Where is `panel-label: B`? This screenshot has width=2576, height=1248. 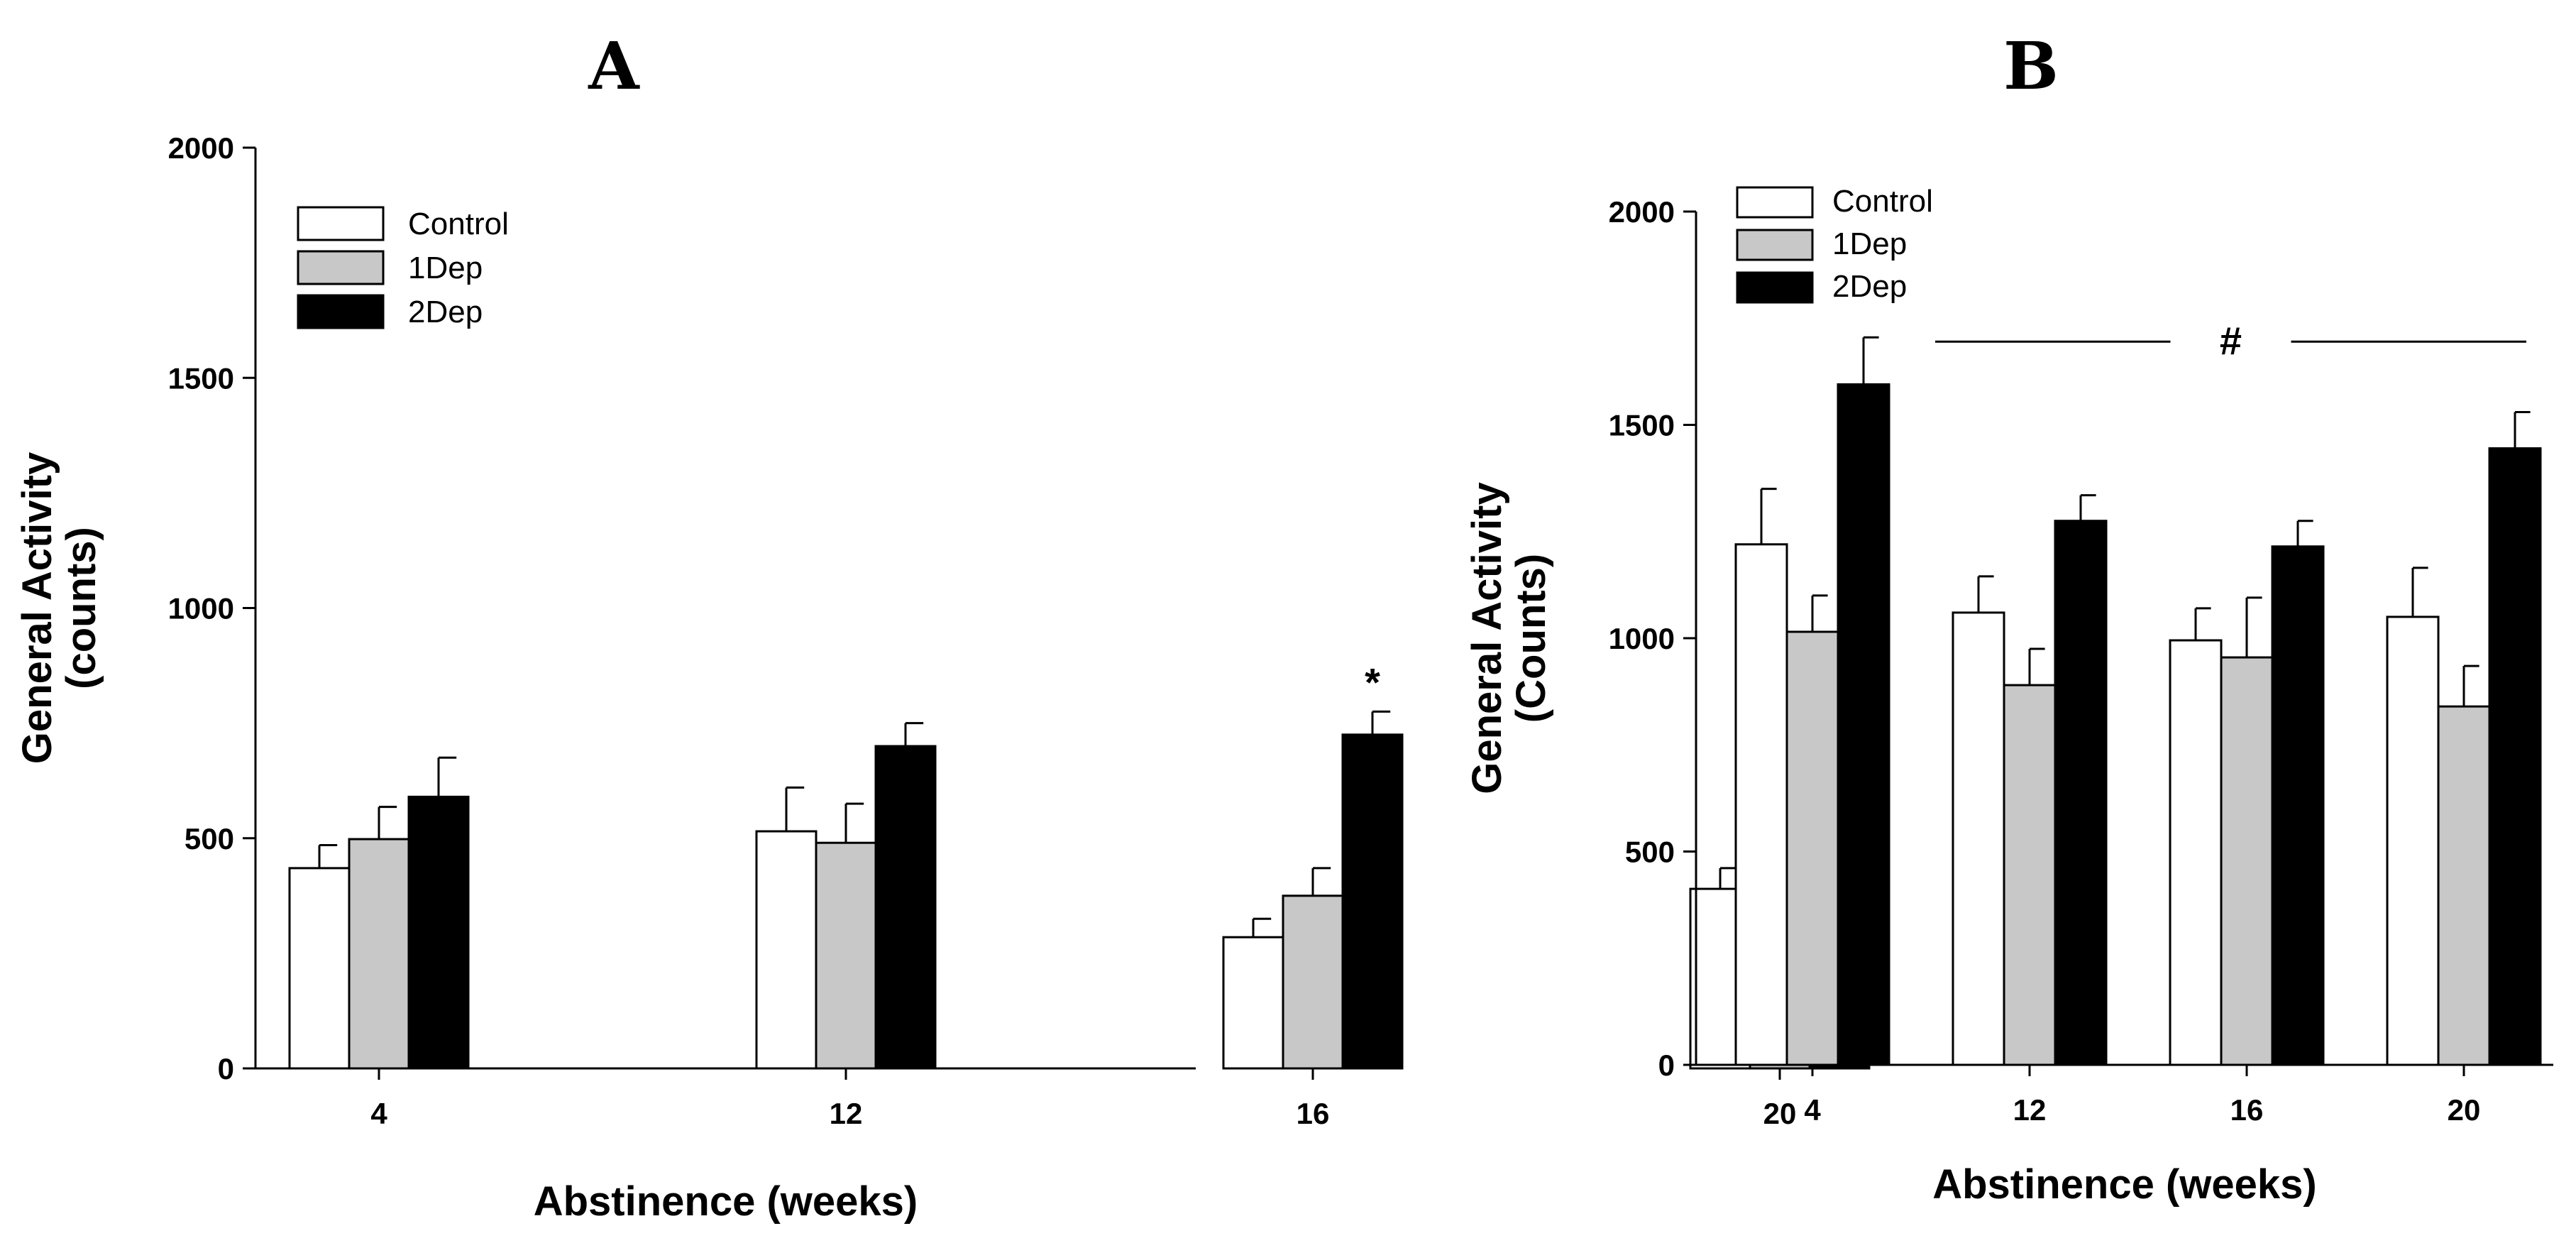
panel-label: B is located at coordinates (2031, 66).